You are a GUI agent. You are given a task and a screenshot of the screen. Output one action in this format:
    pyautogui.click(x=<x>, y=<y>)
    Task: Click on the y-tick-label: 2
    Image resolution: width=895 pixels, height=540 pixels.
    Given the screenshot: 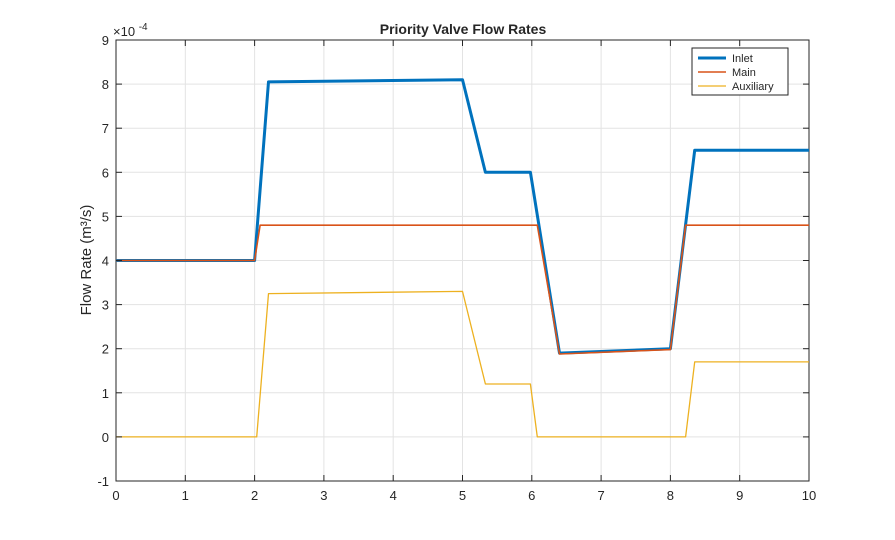 What is the action you would take?
    pyautogui.click(x=105, y=349)
    